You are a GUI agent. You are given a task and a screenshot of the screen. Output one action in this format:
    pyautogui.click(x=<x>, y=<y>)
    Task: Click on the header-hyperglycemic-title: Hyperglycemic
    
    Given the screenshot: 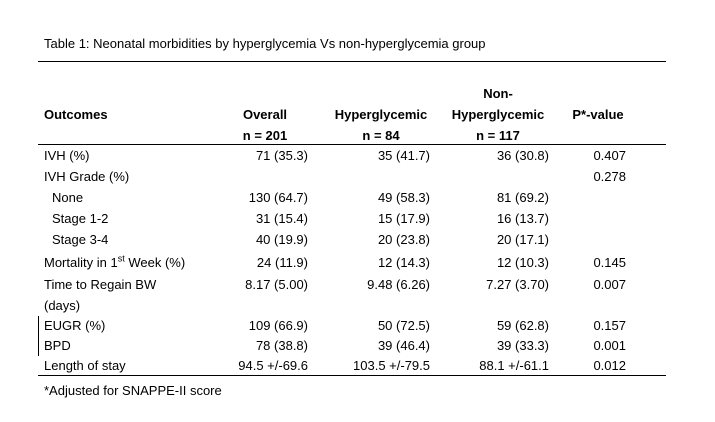 What is the action you would take?
    pyautogui.click(x=381, y=114)
    